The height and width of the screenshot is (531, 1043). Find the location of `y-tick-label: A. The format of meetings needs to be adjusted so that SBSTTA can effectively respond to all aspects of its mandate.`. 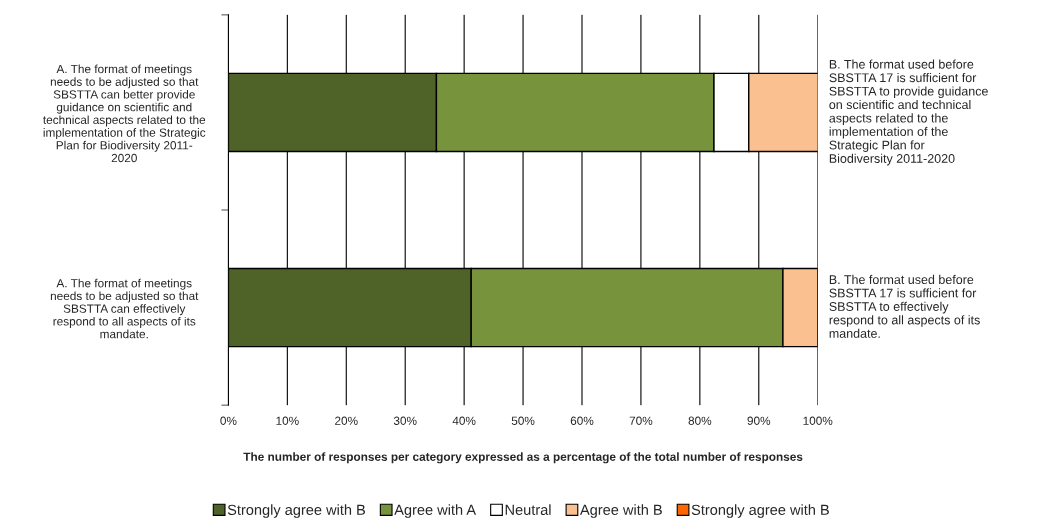

y-tick-label: A. The format of meetings needs to be adjusted so that SBSTTA can effectively respond to all aspects of its mandate. is located at coordinates (124, 308).